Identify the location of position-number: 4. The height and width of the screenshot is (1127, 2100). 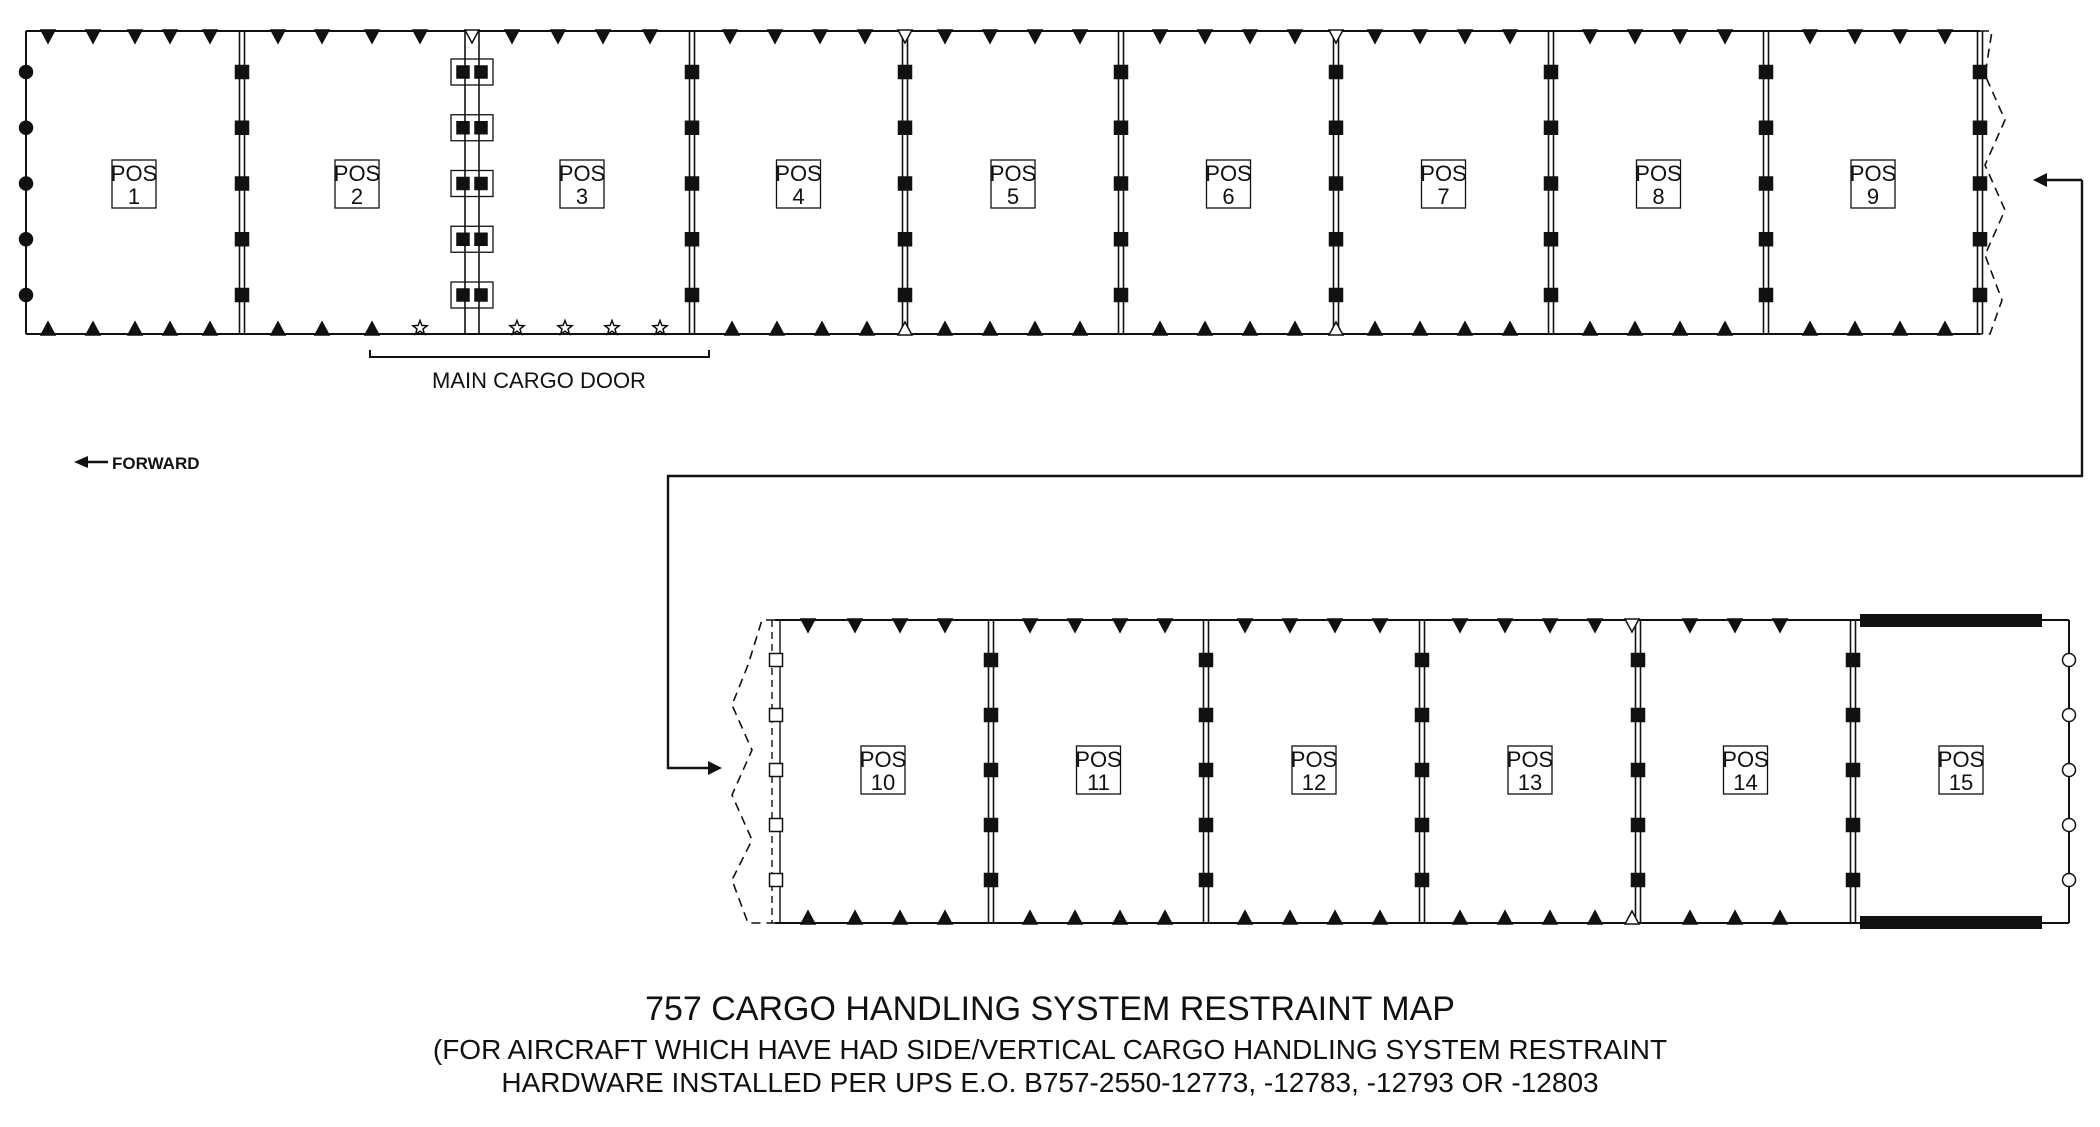
(798, 196).